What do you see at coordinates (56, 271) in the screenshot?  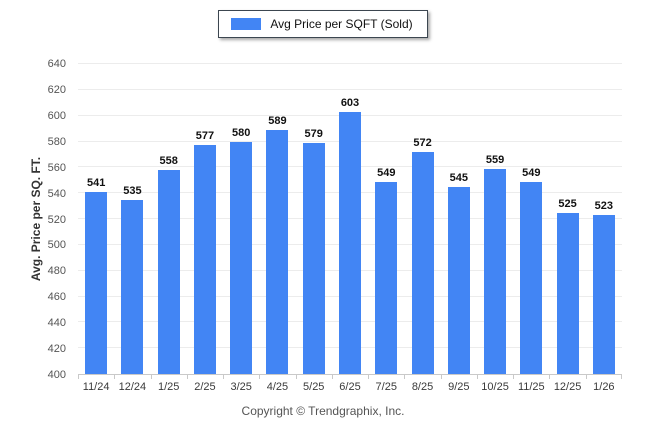 I see `y-tick-label: 480` at bounding box center [56, 271].